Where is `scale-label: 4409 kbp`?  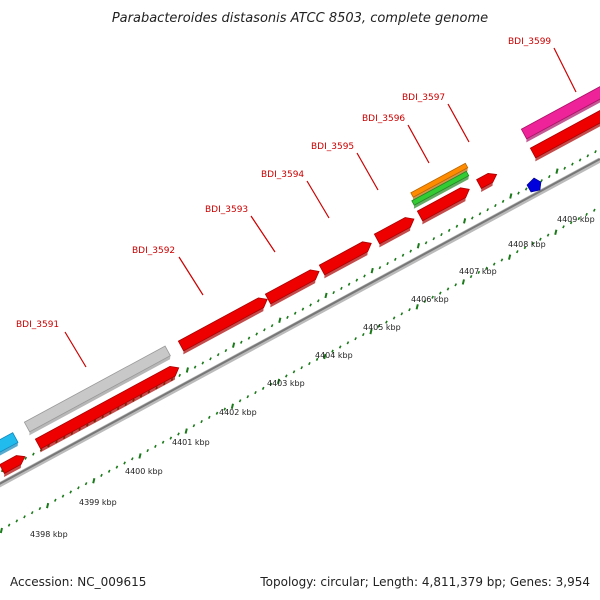 scale-label: 4409 kbp is located at coordinates (576, 219).